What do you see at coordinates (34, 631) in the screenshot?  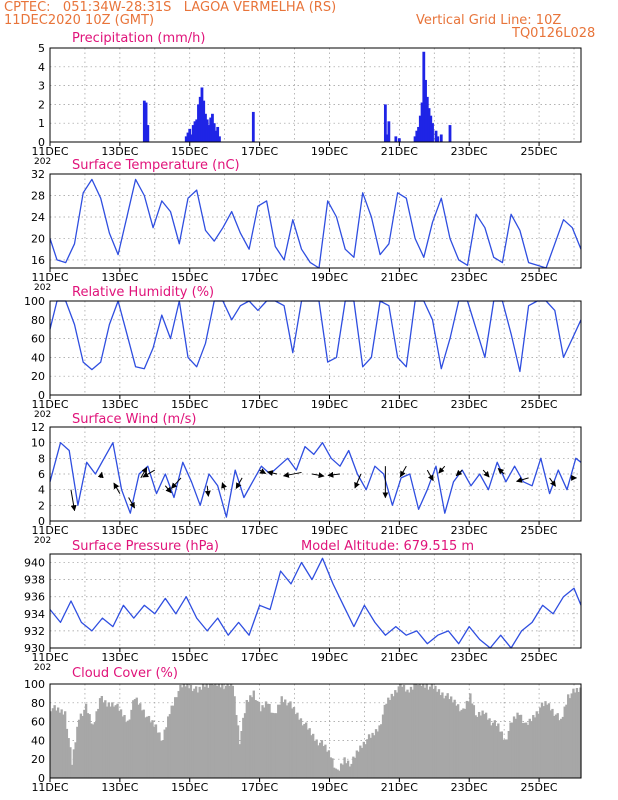 I see `pressure-ytick-label: 932` at bounding box center [34, 631].